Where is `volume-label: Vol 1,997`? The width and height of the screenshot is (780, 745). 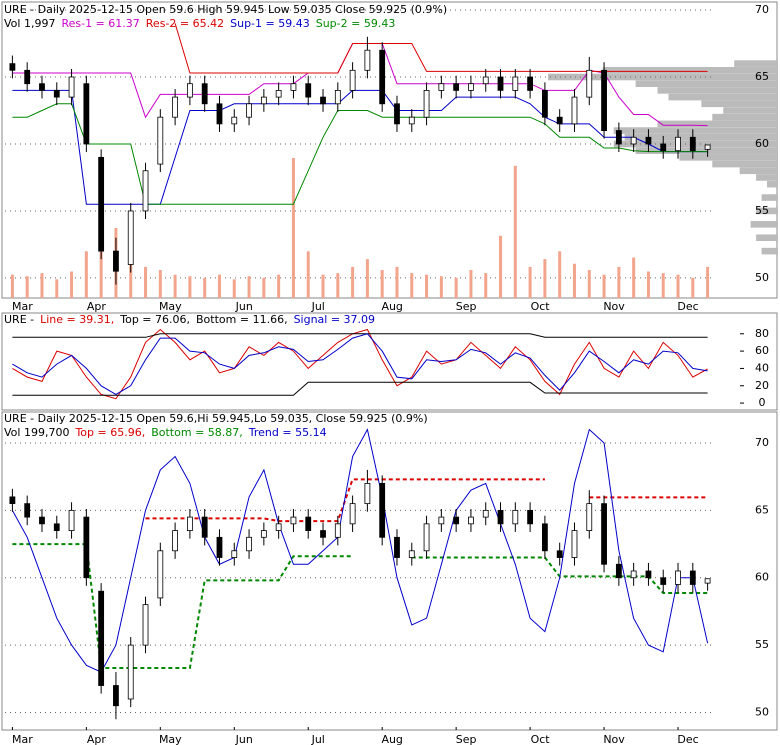 volume-label: Vol 1,997 is located at coordinates (29, 23).